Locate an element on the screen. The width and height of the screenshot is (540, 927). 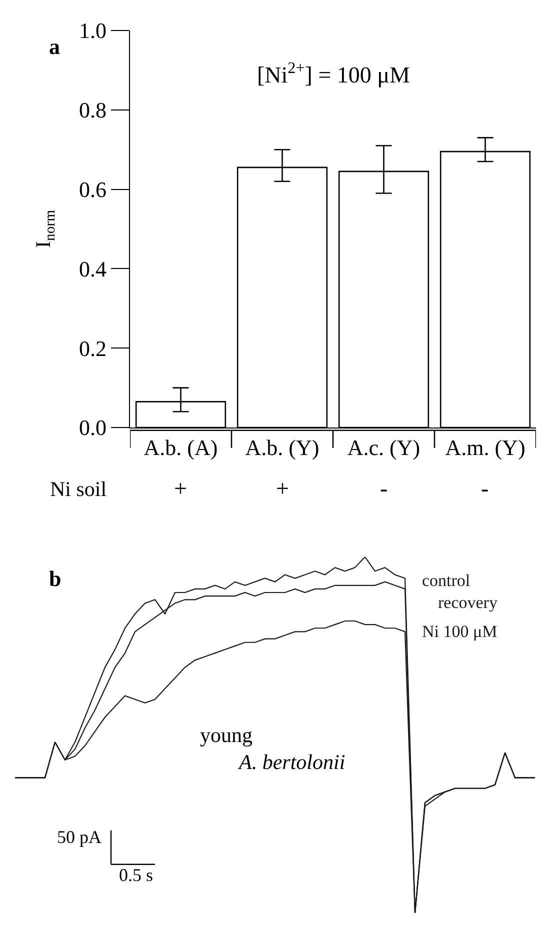
series-label: control is located at coordinates (446, 580).